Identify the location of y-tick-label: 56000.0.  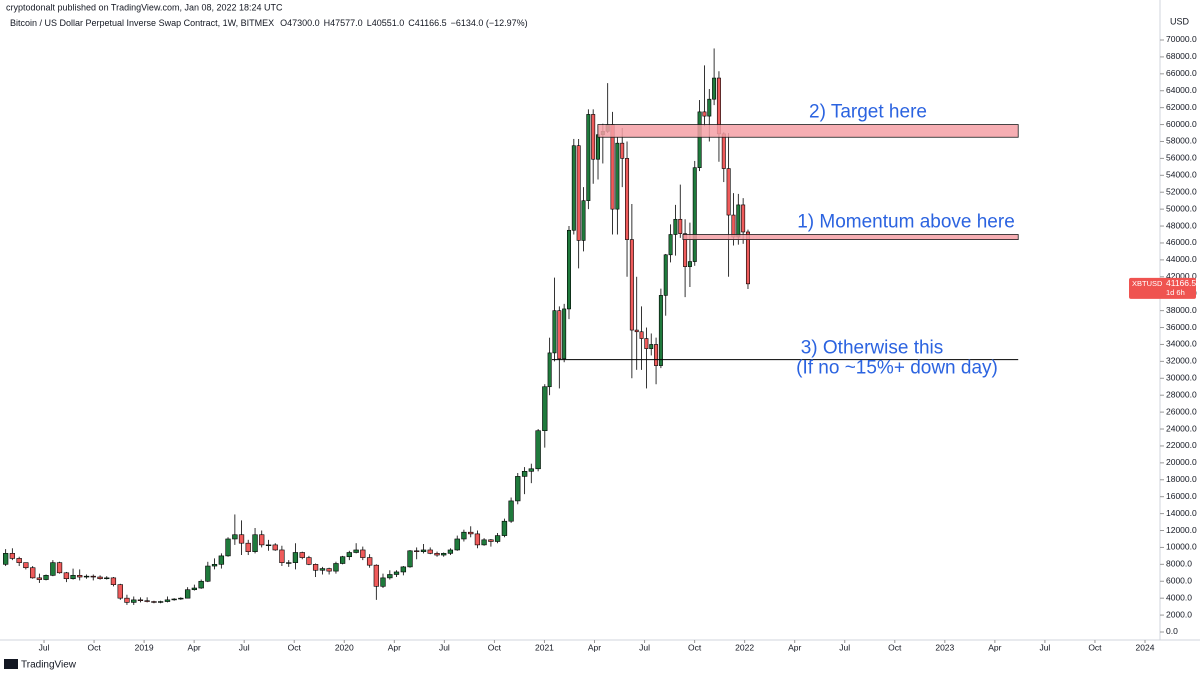
(1181, 158).